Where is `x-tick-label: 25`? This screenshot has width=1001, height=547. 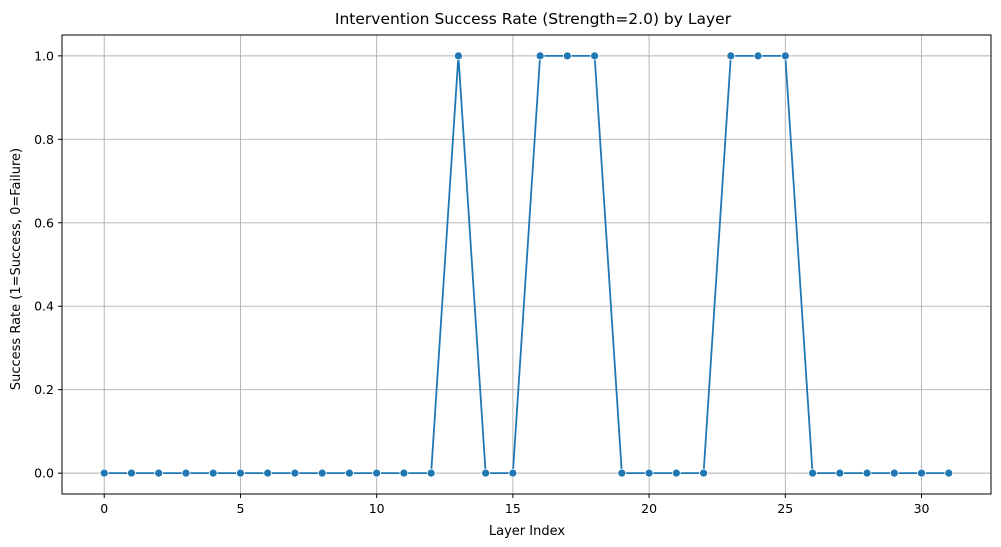
x-tick-label: 25 is located at coordinates (785, 508).